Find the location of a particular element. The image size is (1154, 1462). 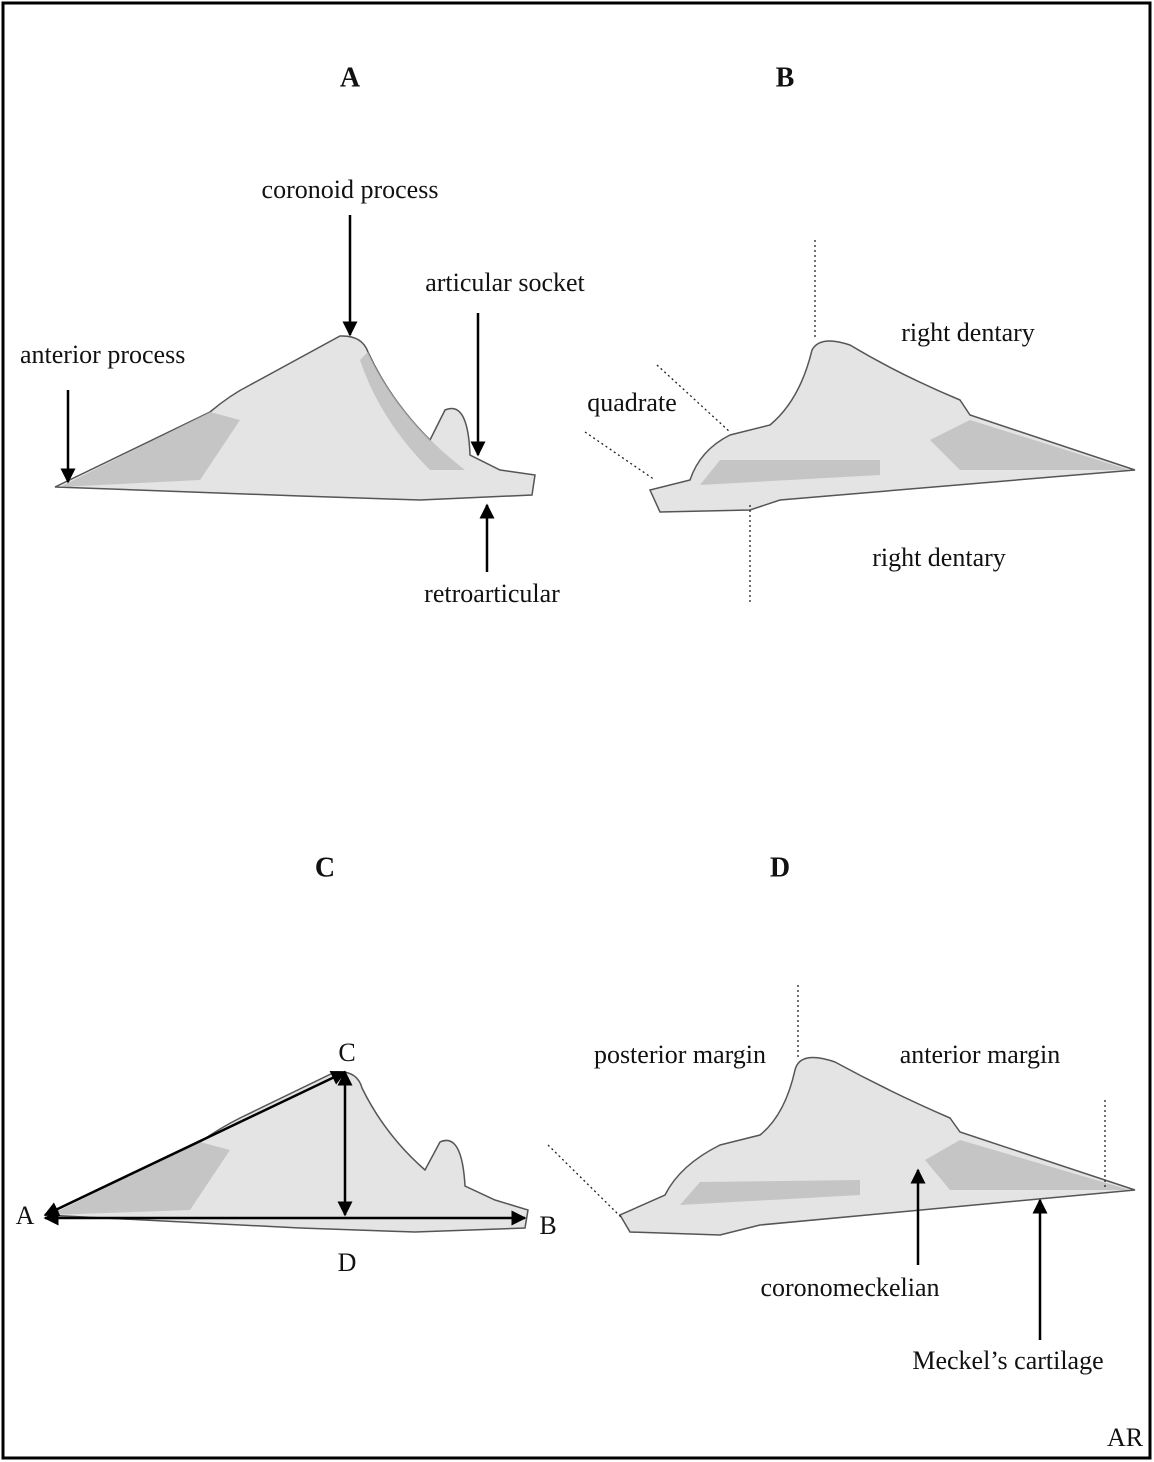

panel-letter: A is located at coordinates (350, 77).